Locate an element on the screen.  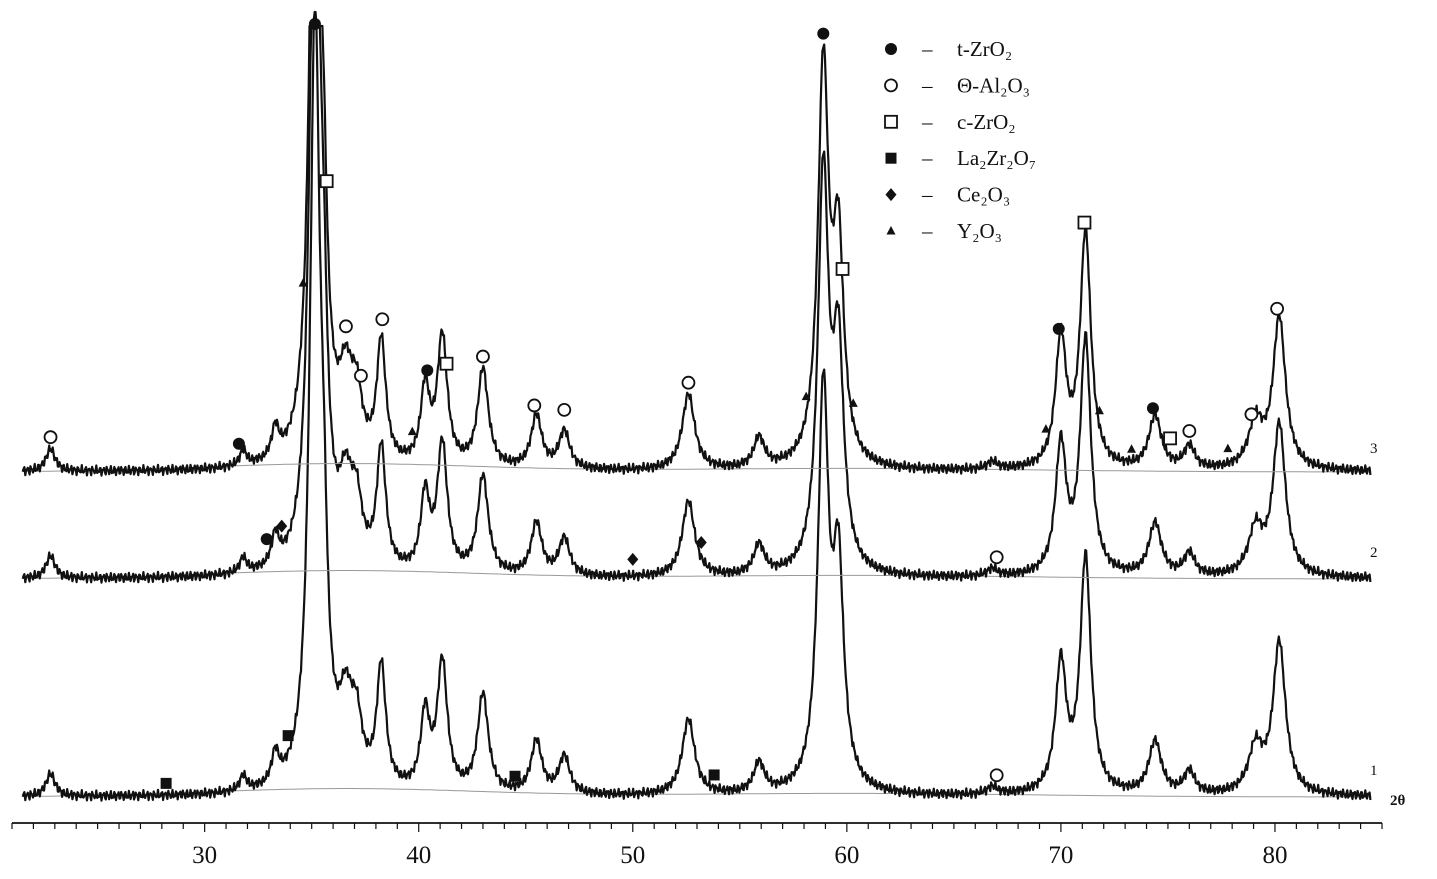
legend-label: Ce₂O₃ is located at coordinates (983, 195).